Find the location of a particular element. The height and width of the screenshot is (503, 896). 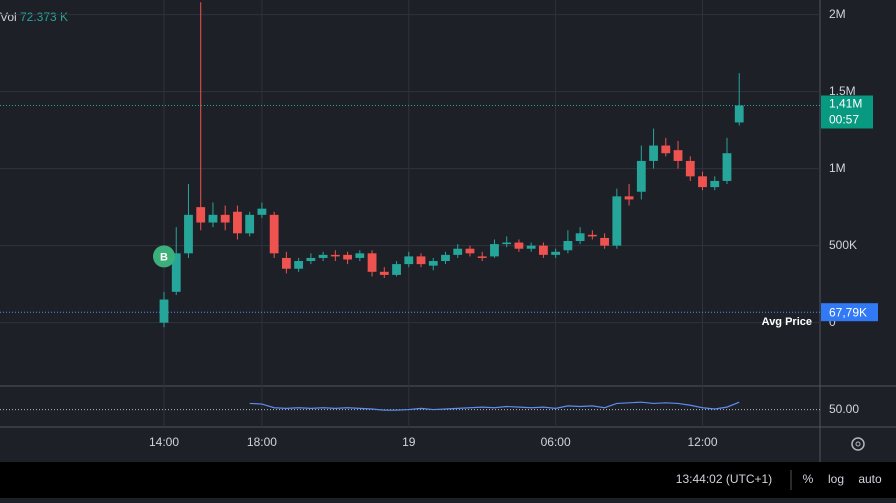

y-tick-label: 1M is located at coordinates (837, 168).